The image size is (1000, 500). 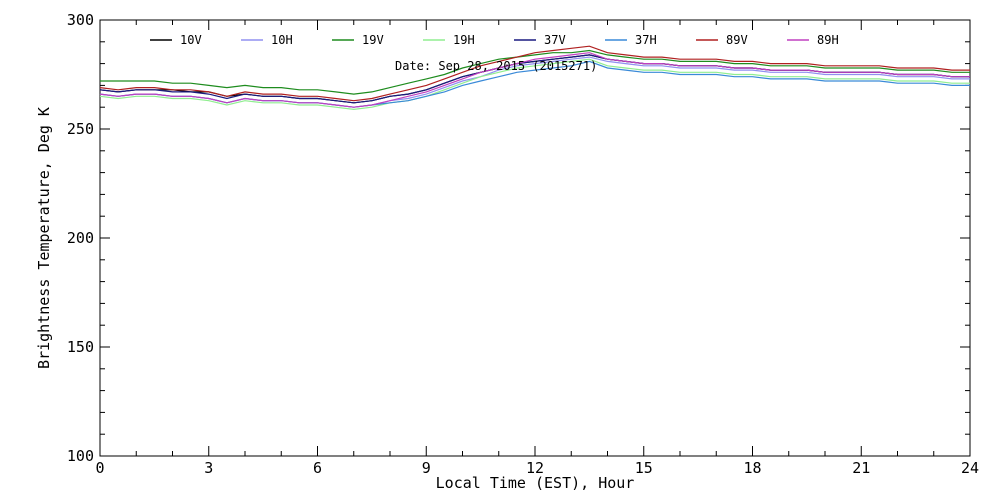 I want to click on series-line-19v, so click(x=535, y=72).